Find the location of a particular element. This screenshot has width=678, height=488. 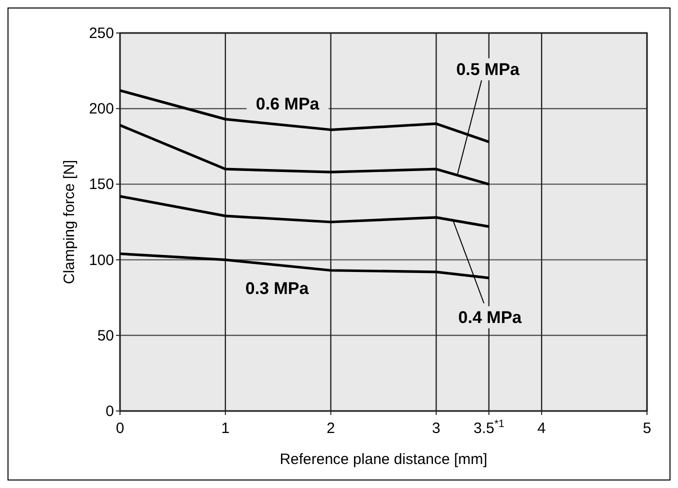

text: 0.5 MPa is located at coordinates (488, 69).